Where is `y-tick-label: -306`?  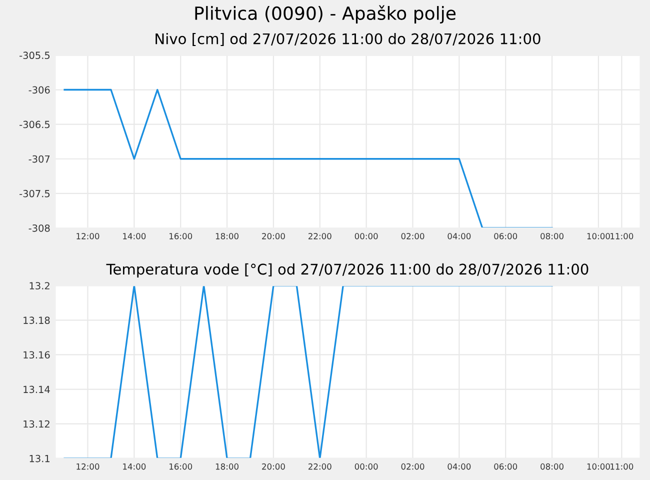 y-tick-label: -306 is located at coordinates (39, 90).